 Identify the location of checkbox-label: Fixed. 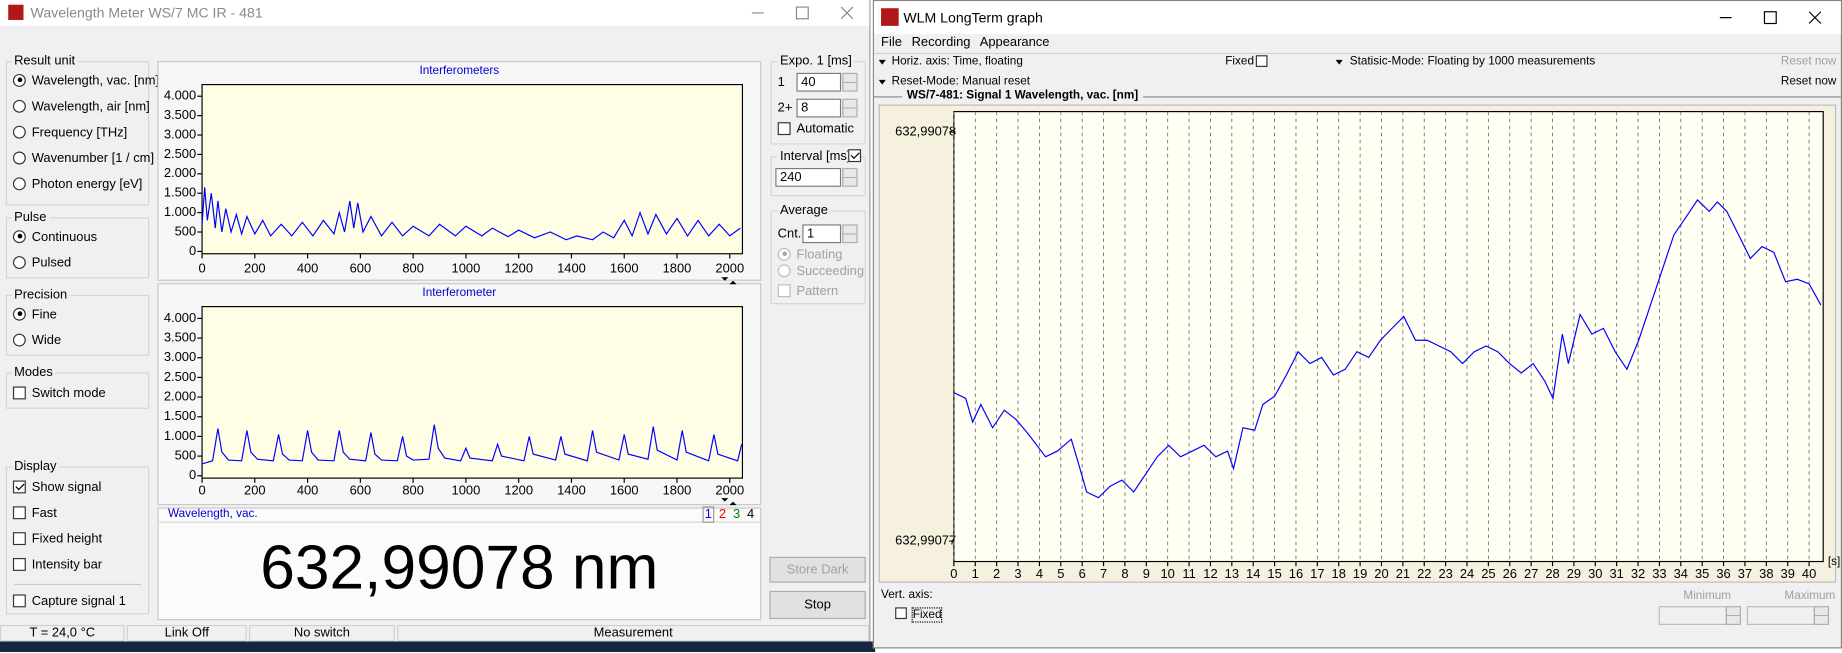
(927, 615).